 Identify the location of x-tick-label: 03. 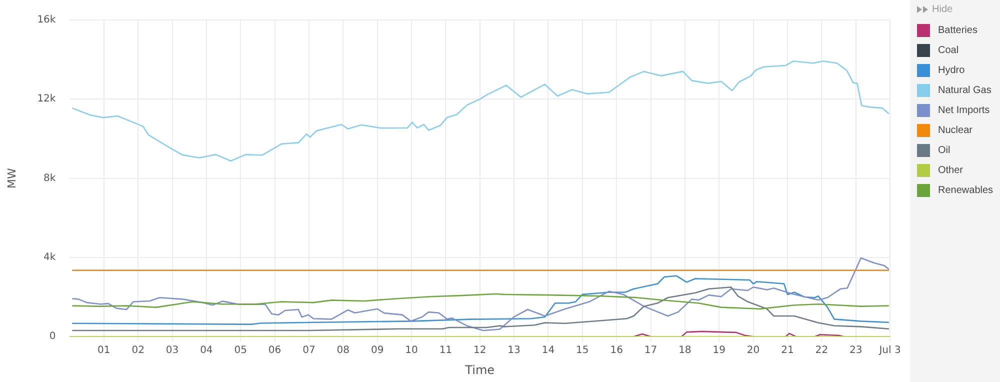
(172, 350).